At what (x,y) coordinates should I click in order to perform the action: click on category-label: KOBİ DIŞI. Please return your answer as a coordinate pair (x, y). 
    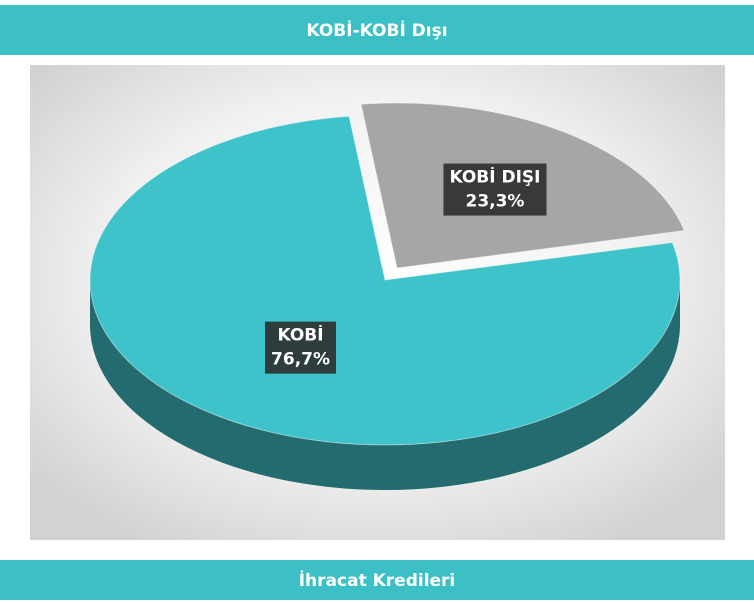
    Looking at the image, I should click on (494, 177).